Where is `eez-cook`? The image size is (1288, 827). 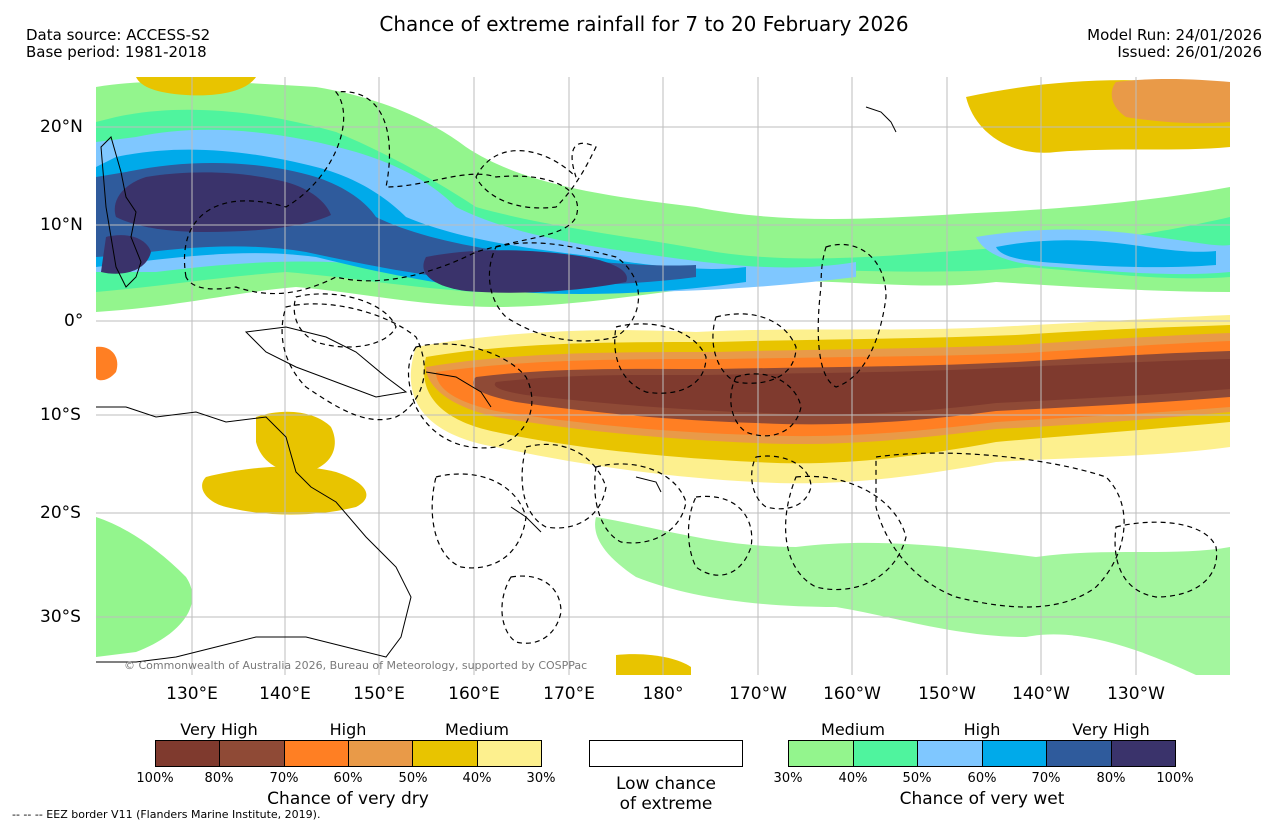
eez-cook is located at coordinates (846, 533).